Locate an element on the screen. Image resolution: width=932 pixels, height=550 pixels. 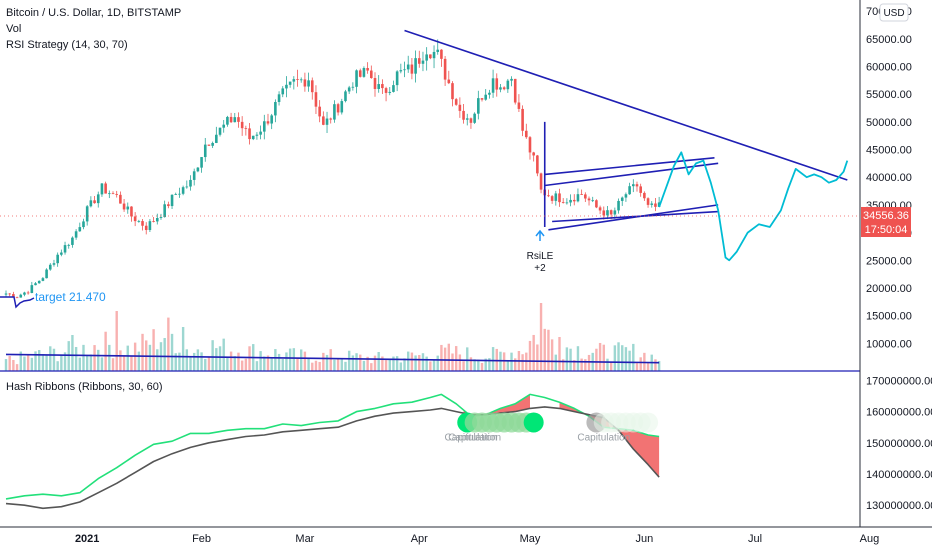
projection-path is located at coordinates (753, 206).